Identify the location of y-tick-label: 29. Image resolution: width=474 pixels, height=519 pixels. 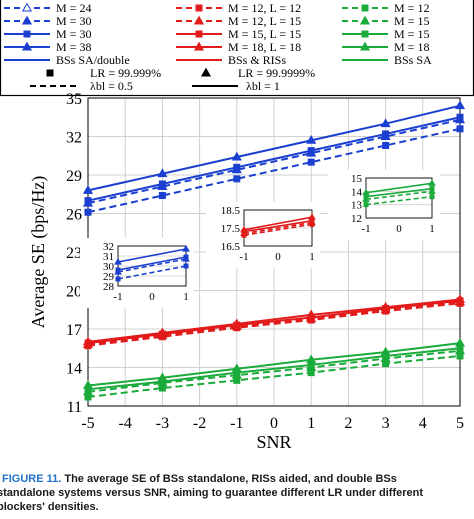
(74, 176).